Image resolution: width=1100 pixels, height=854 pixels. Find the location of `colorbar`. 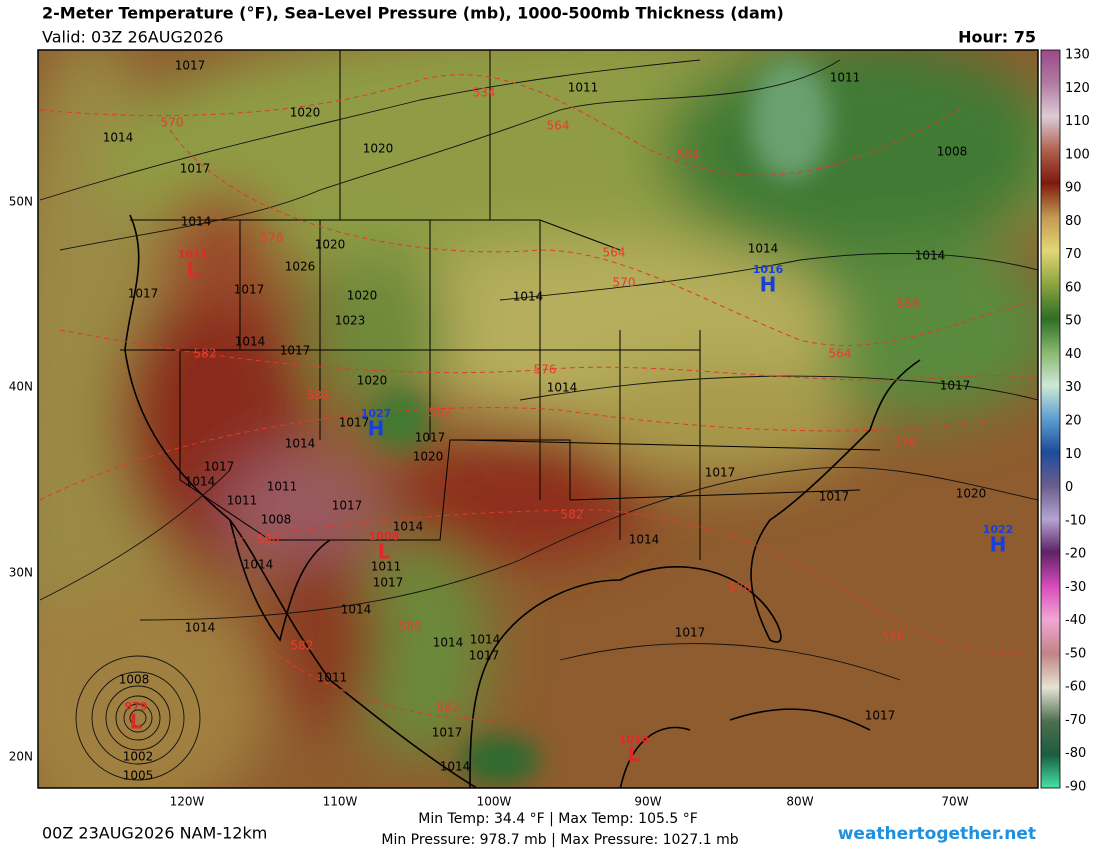

colorbar is located at coordinates (1050, 419).